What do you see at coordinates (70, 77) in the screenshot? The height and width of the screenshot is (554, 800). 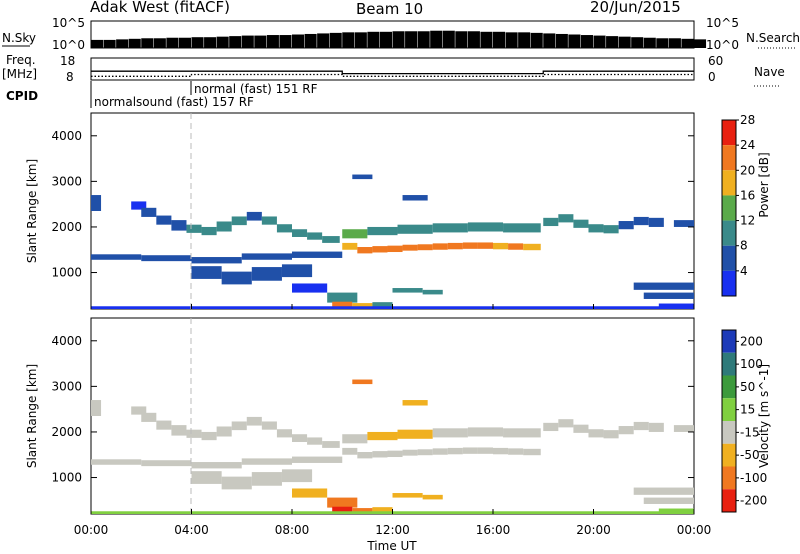 I see `freq-tick-bottom: 8` at bounding box center [70, 77].